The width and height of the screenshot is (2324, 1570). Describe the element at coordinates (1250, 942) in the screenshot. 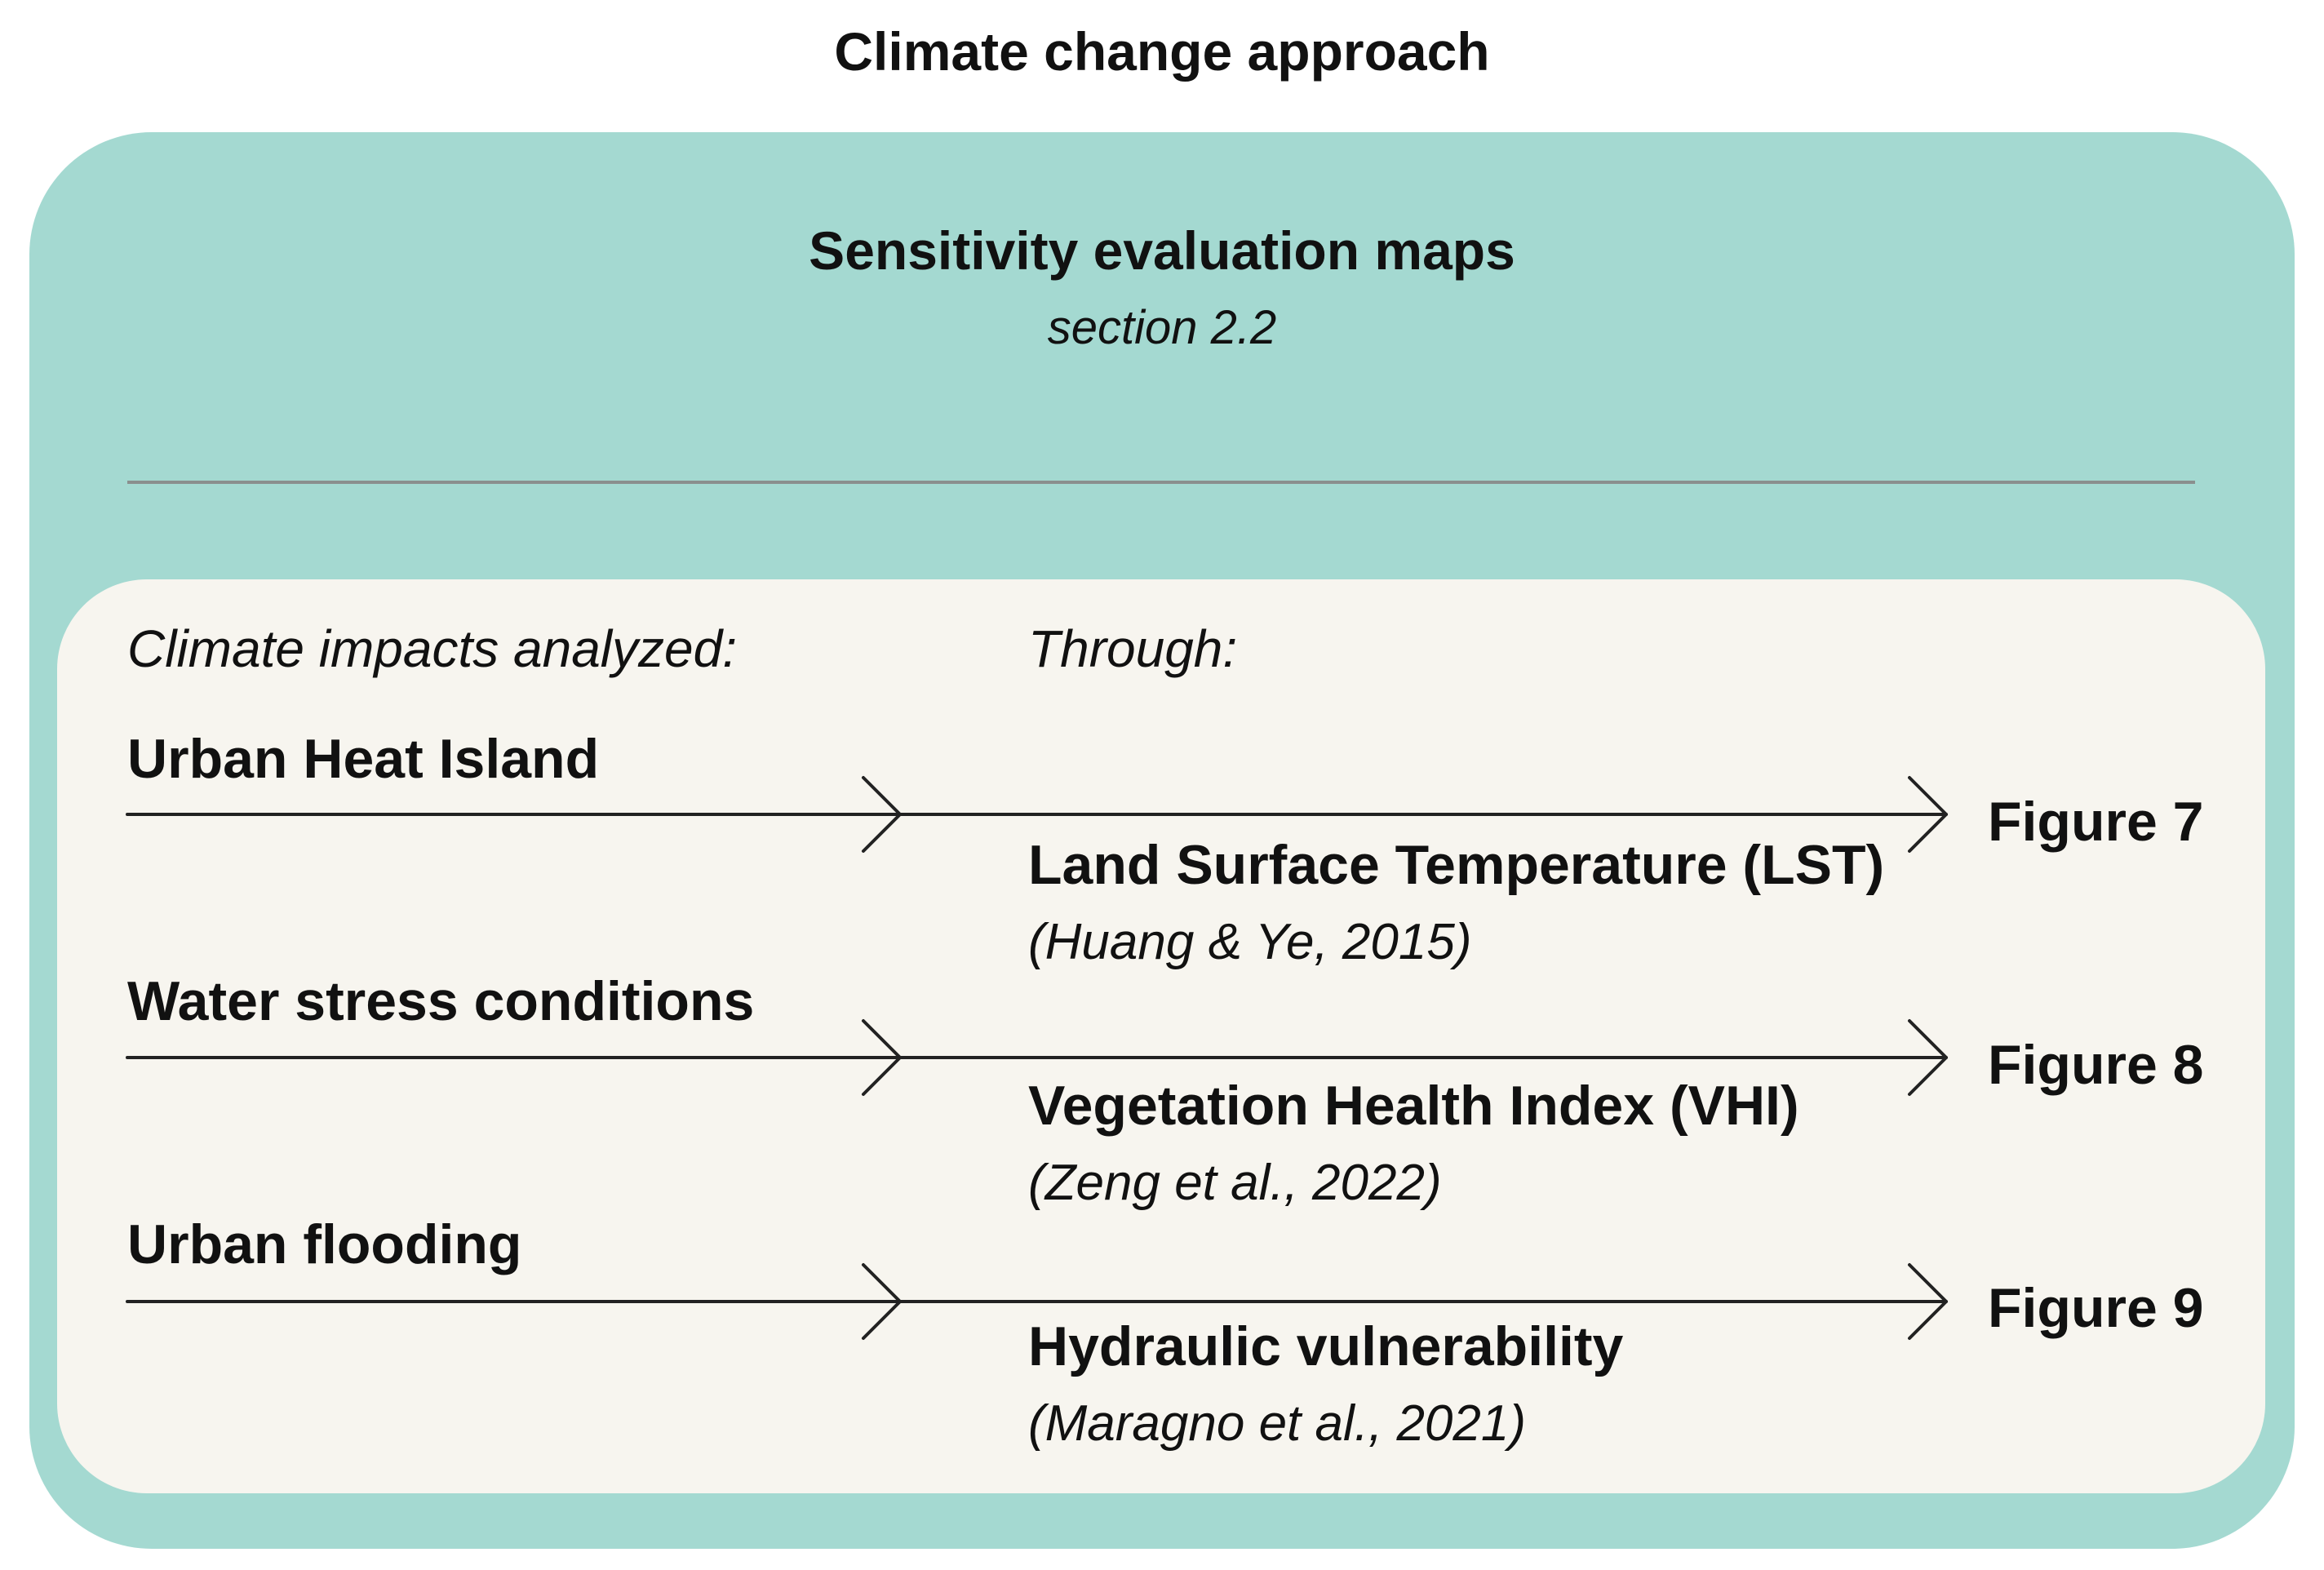

I see `reference-lst: (Huang & Ye, 2015)` at that location.